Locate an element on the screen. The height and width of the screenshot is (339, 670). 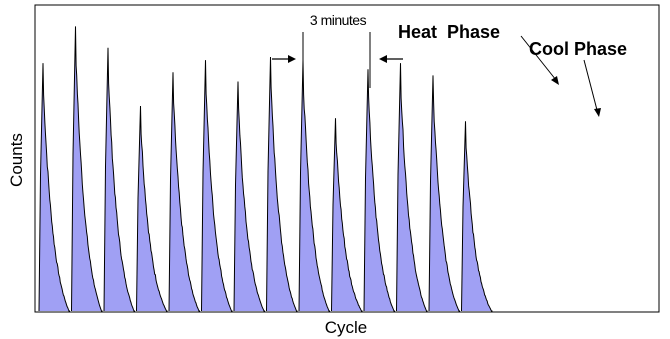
cool-phase-arrowhead is located at coordinates (597, 112).